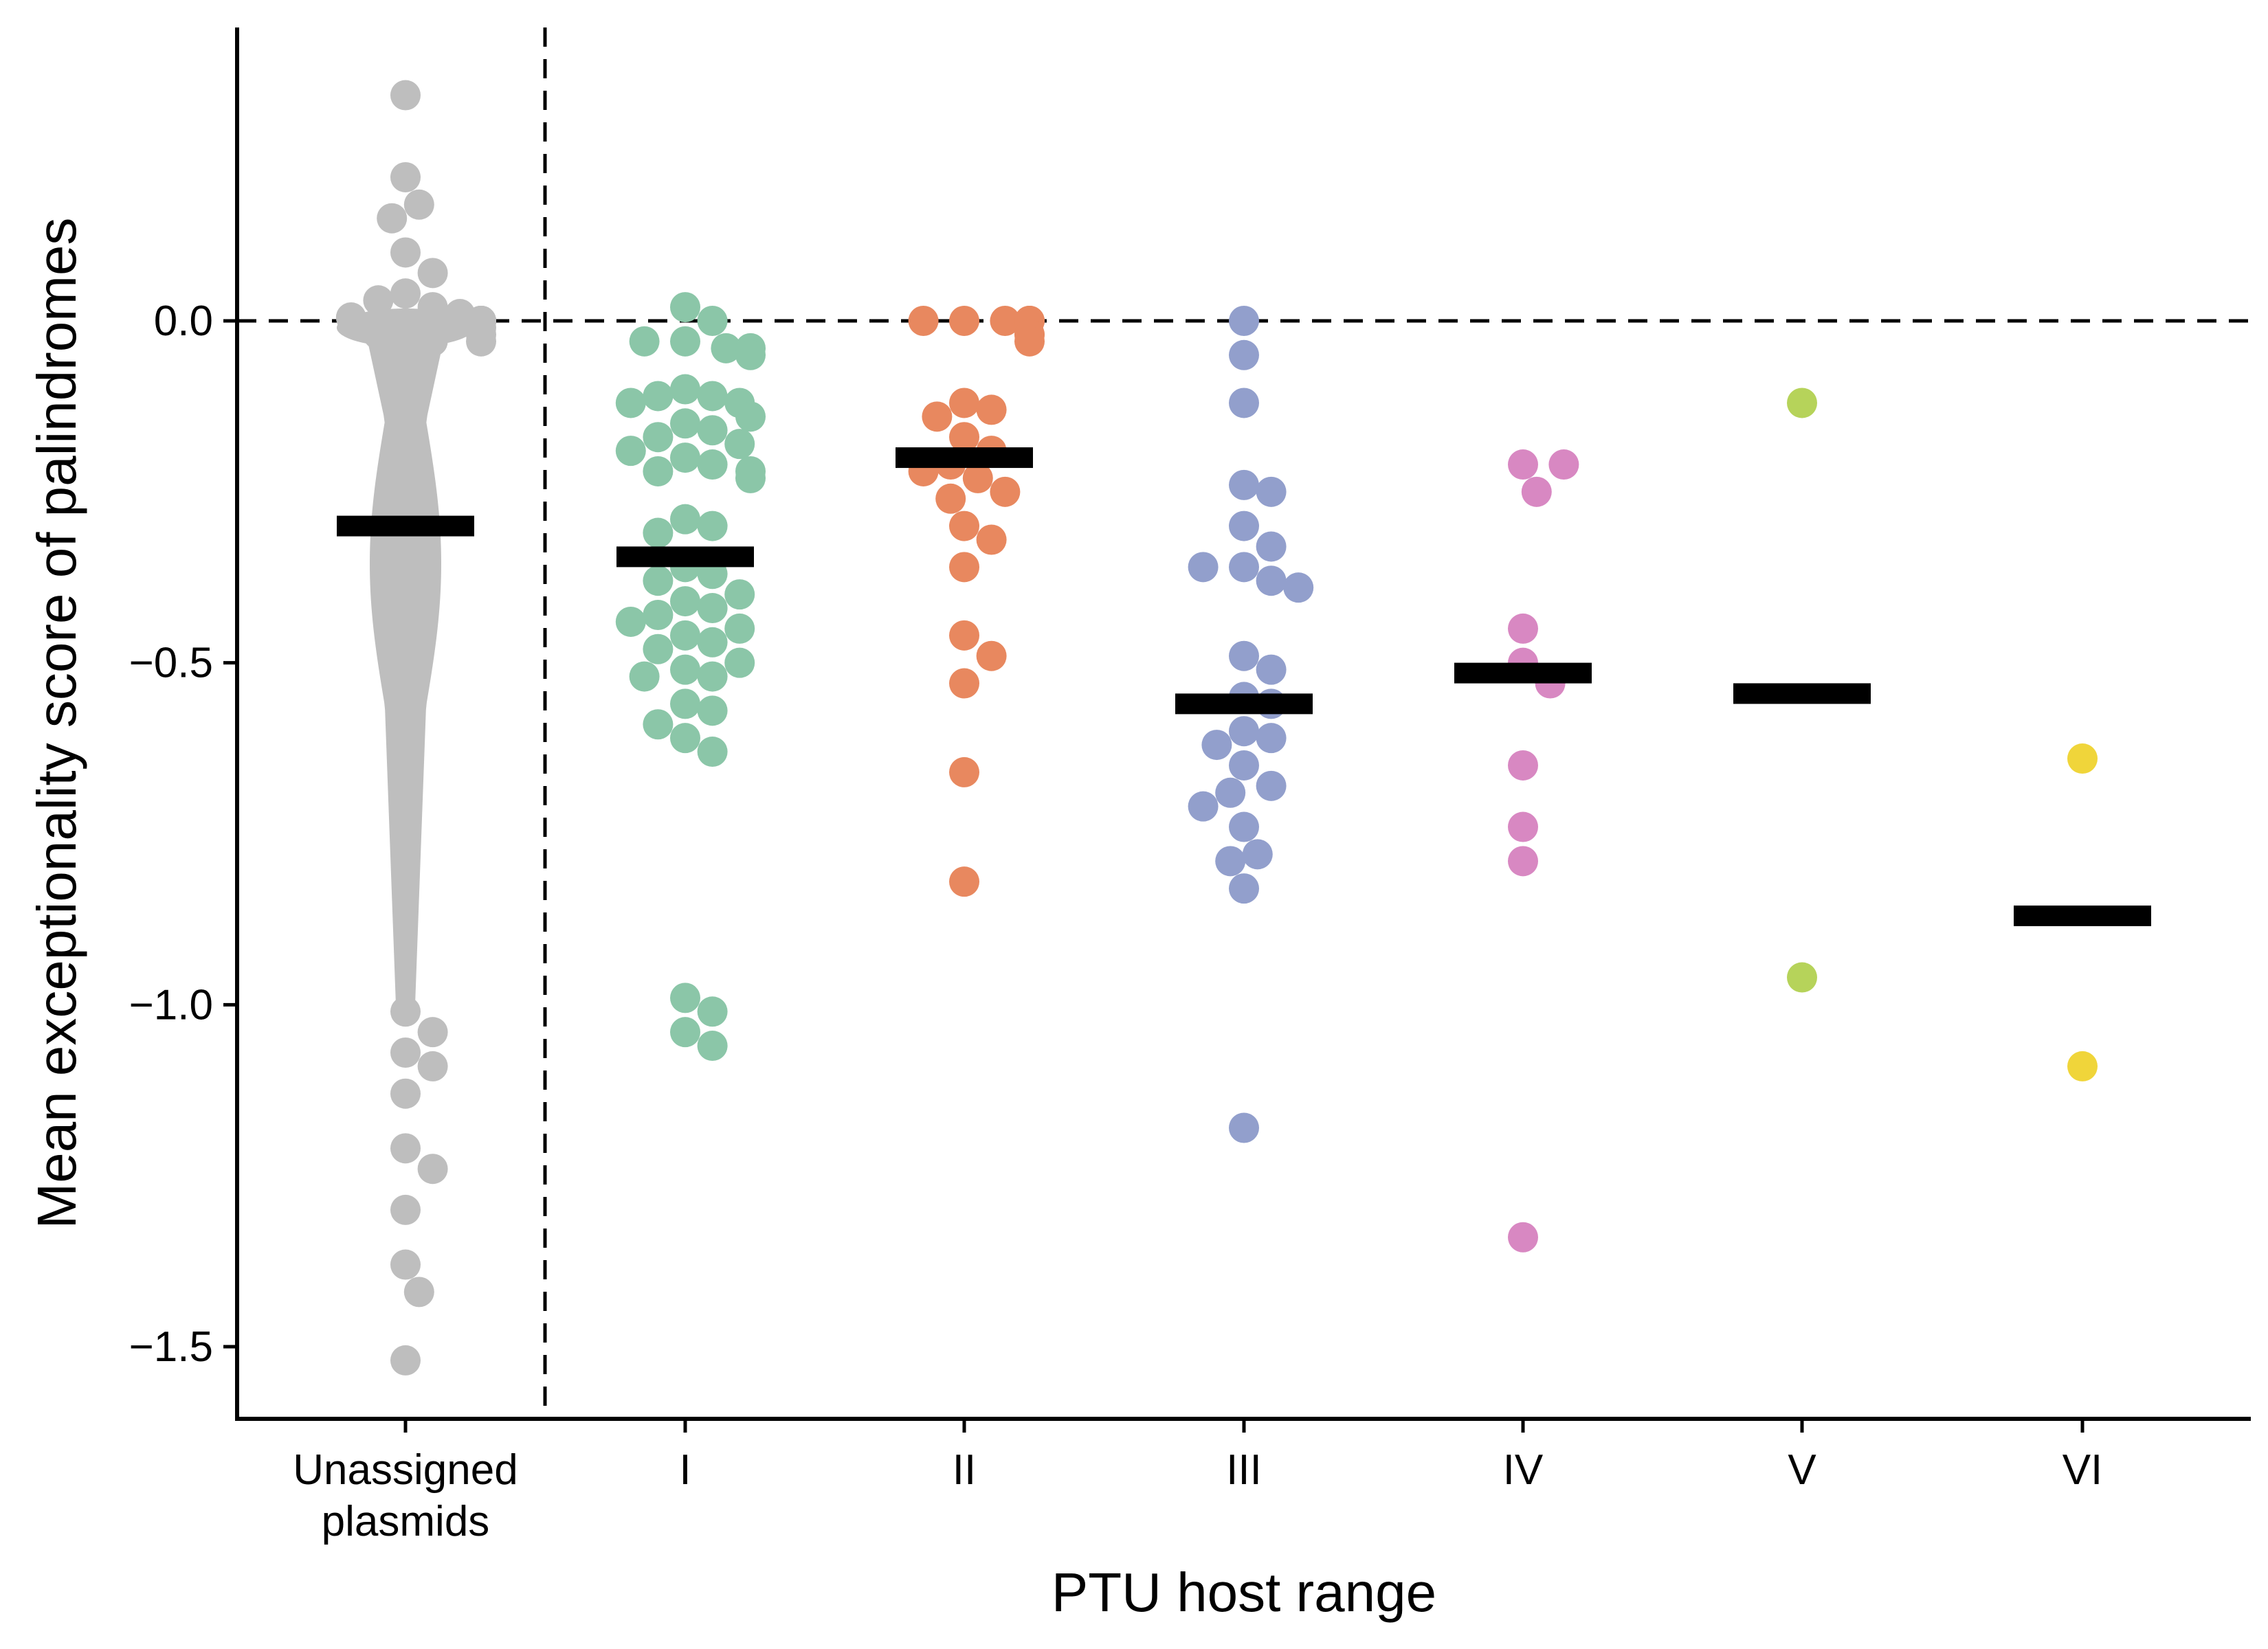  Describe the element at coordinates (2082, 915) in the screenshot. I see `mean-bar-VI` at that location.